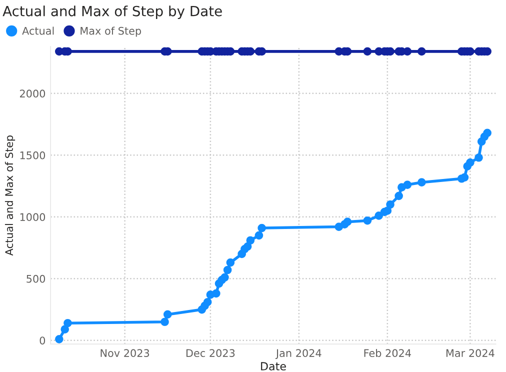 Image resolution: width=506 pixels, height=372 pixels. Describe the element at coordinates (210, 353) in the screenshot. I see `x-tick-label: Dec 2023` at that location.